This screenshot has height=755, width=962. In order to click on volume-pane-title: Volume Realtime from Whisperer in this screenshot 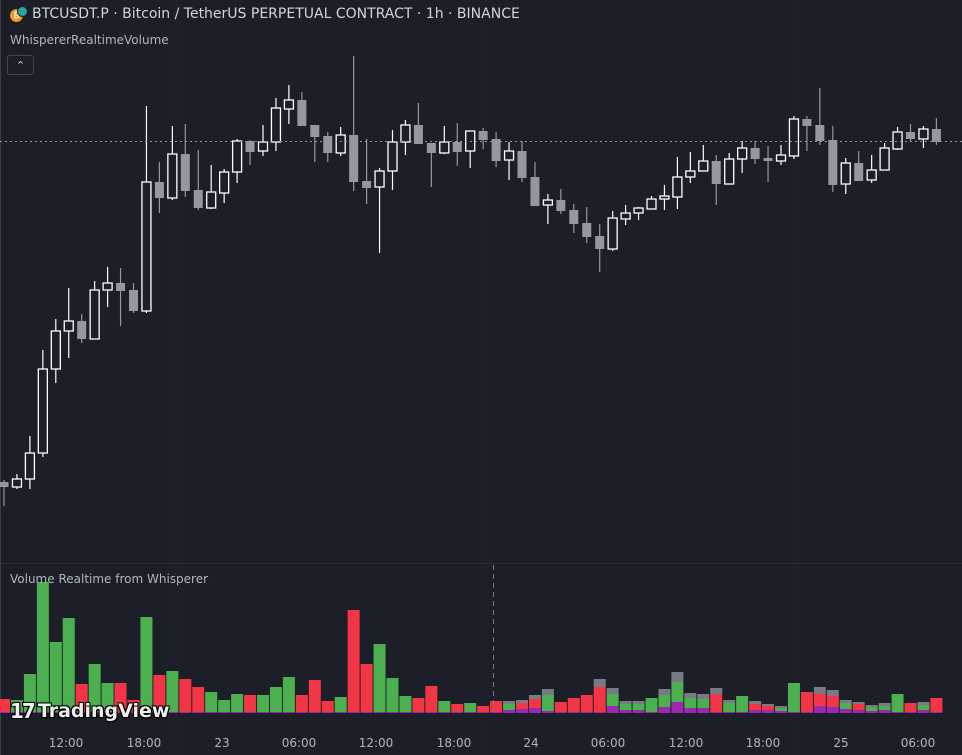, I will do `click(109, 579)`.